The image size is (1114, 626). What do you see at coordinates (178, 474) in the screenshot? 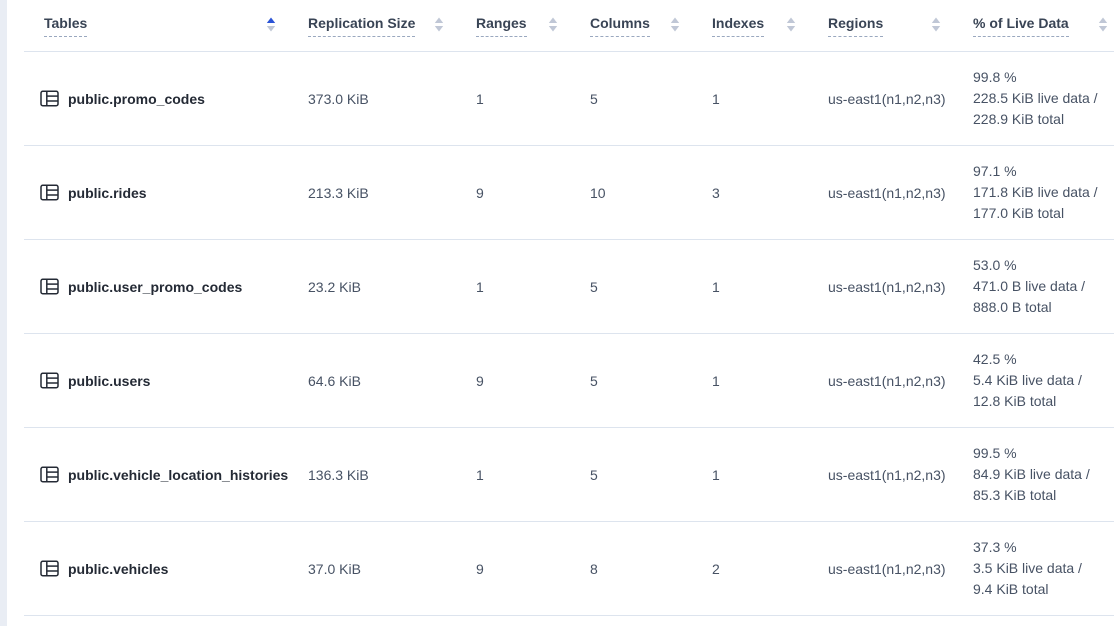
I see `table-name-link: public.vehicle_location_histories` at bounding box center [178, 474].